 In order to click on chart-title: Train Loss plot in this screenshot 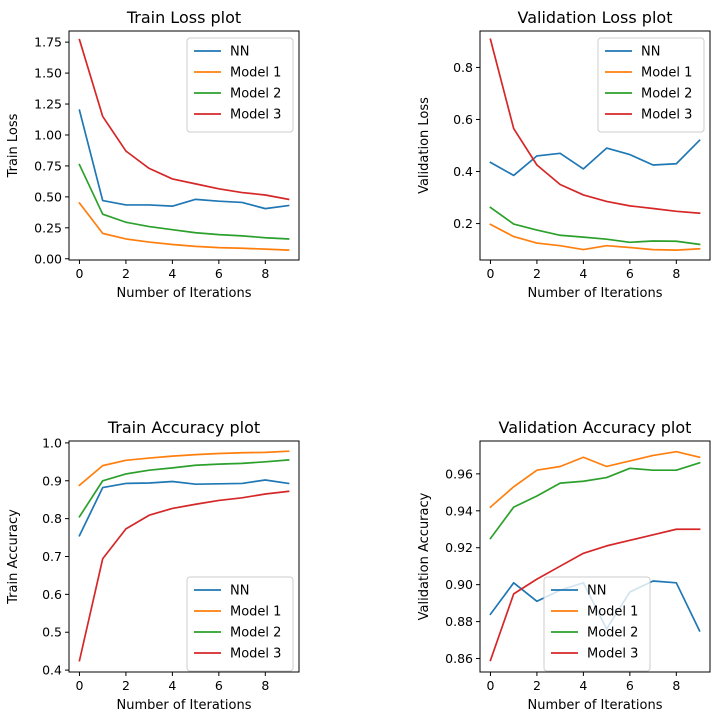, I will do `click(183, 17)`.